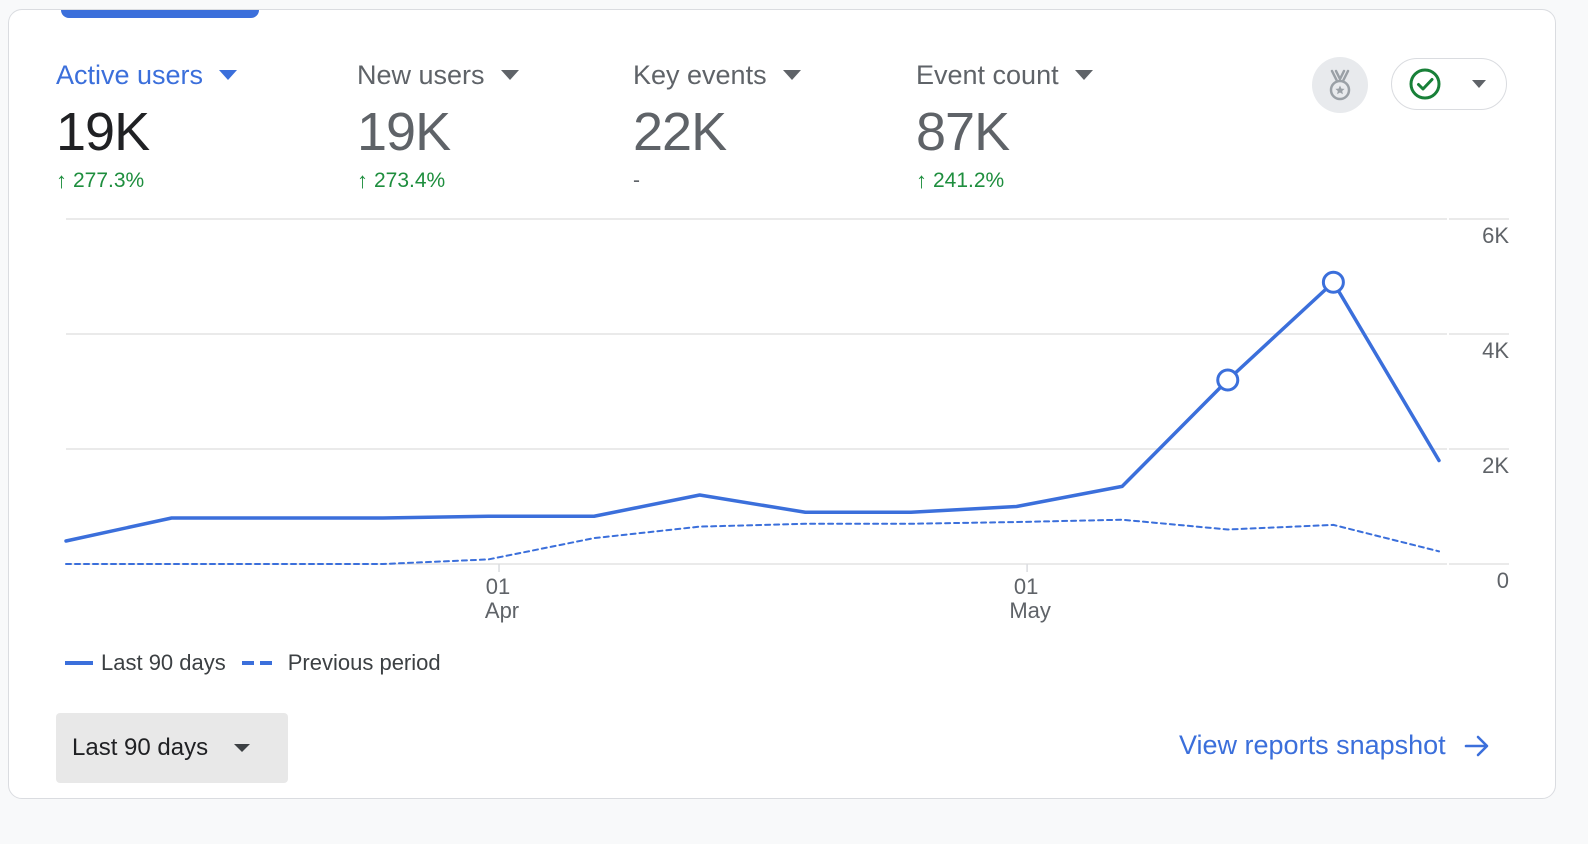 This screenshot has height=844, width=1588. What do you see at coordinates (160, 14) in the screenshot?
I see `active-tab-indicator` at bounding box center [160, 14].